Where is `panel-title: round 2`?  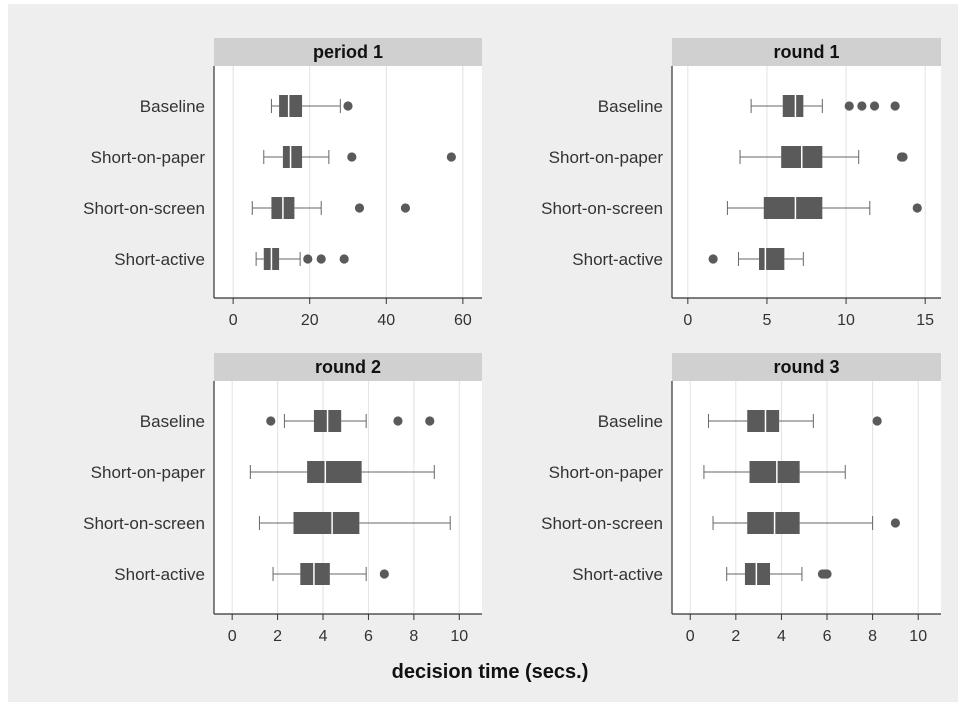
panel-title: round 2 is located at coordinates (348, 367).